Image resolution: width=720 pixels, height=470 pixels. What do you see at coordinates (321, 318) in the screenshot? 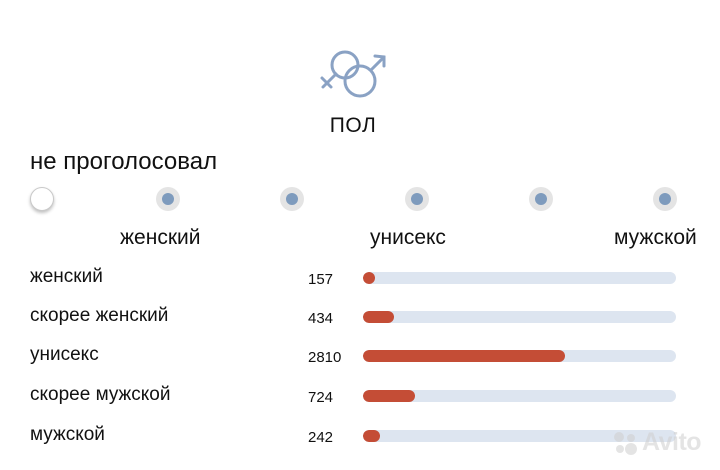
I see `result-count: 434` at bounding box center [321, 318].